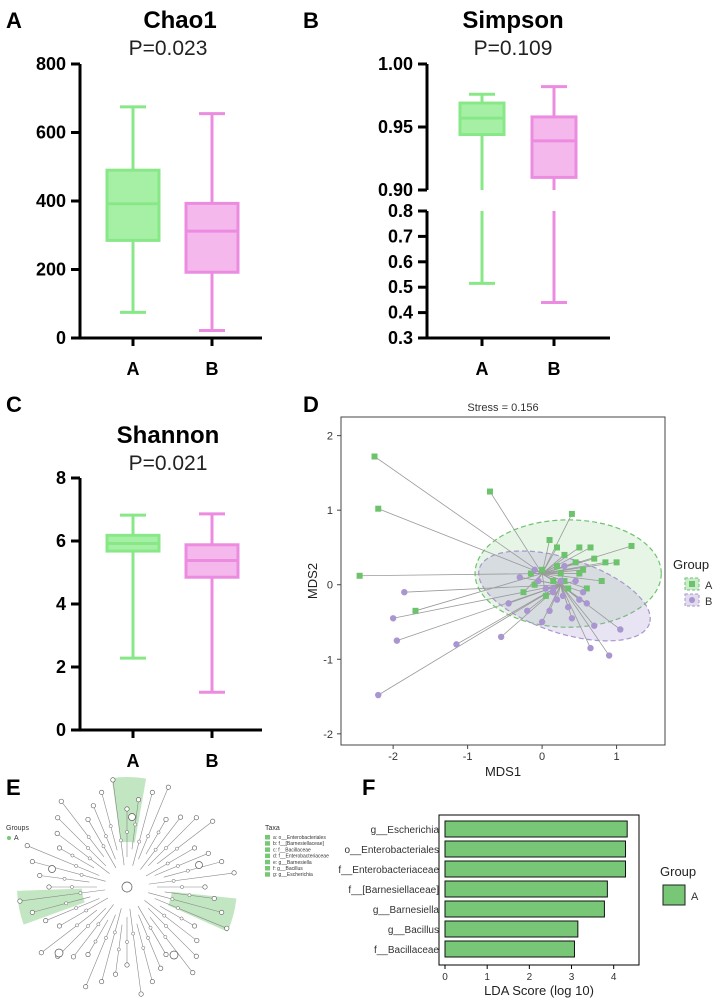 The height and width of the screenshot is (1004, 722). What do you see at coordinates (311, 20) in the screenshot?
I see `panel-label-b: B` at bounding box center [311, 20].